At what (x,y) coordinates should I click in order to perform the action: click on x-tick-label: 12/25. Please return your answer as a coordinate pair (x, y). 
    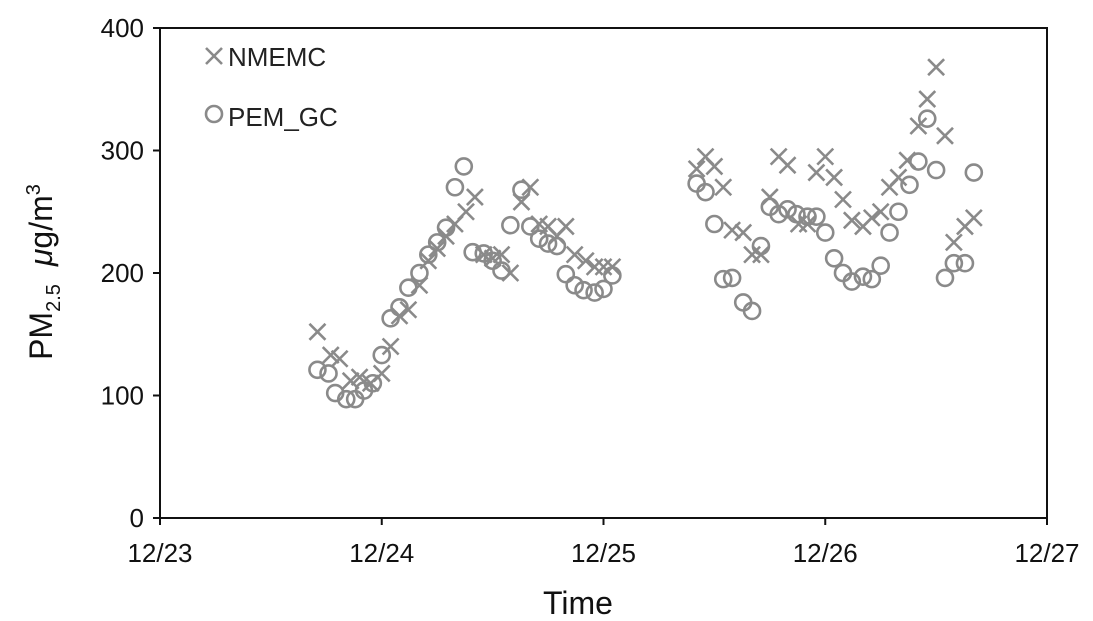
    Looking at the image, I should click on (603, 553).